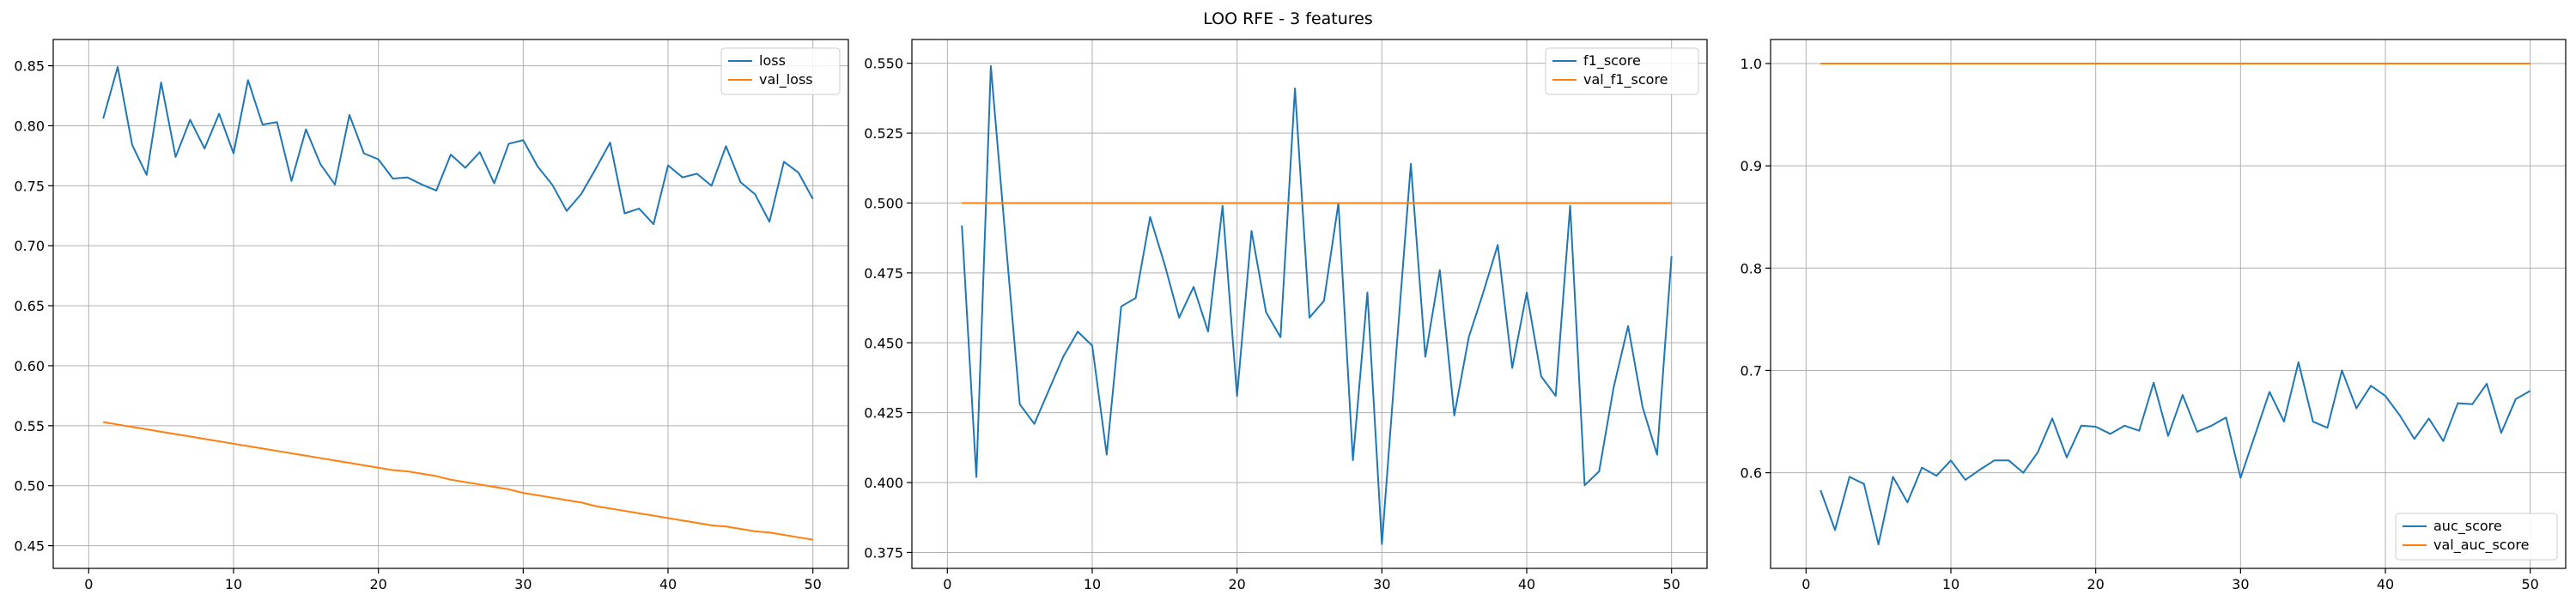 The image size is (2576, 601). Describe the element at coordinates (786, 79) in the screenshot. I see `legend-label: val_loss` at that location.